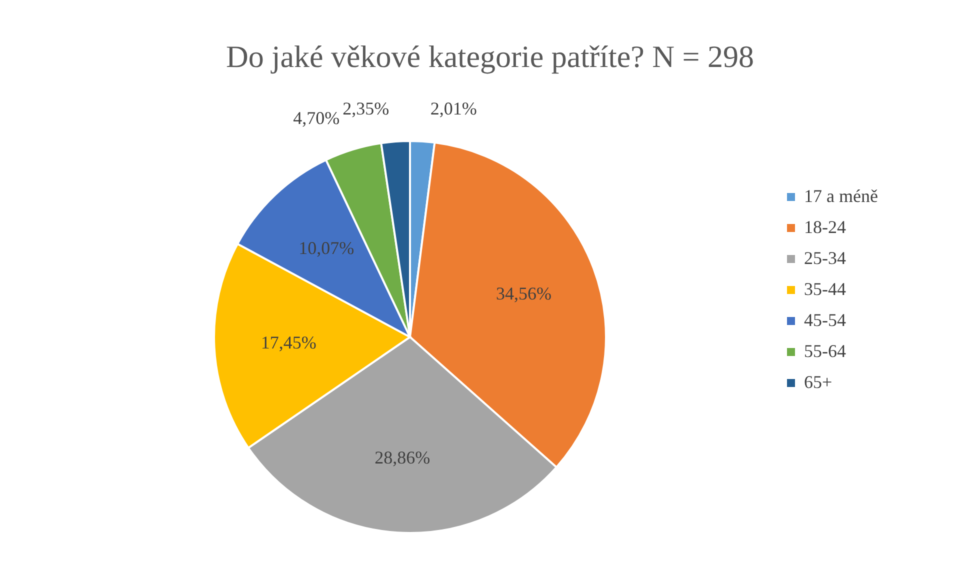 This screenshot has width=956, height=584. What do you see at coordinates (825, 227) in the screenshot?
I see `legend-label: 18-24` at bounding box center [825, 227].